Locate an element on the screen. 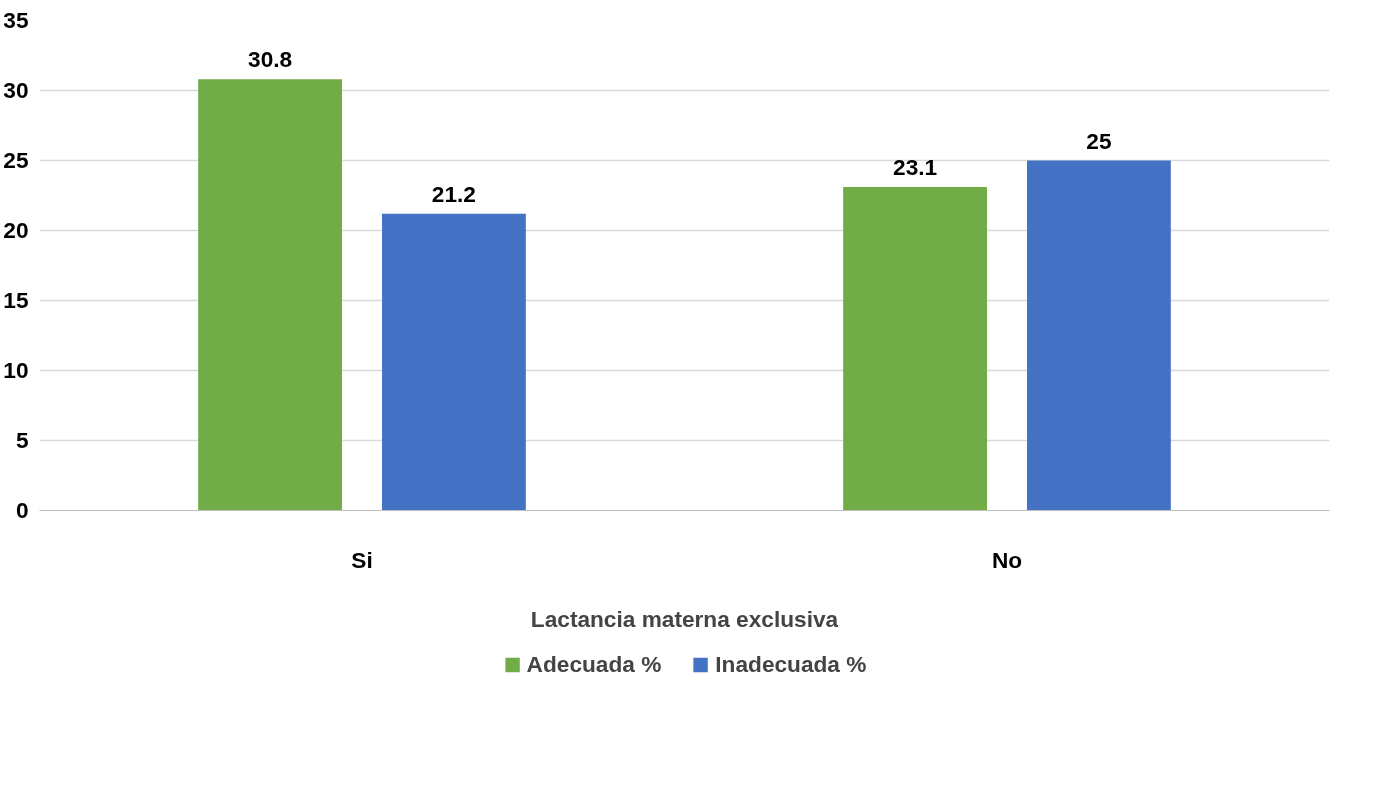  legend-label: Inadecuada % is located at coordinates (791, 664).